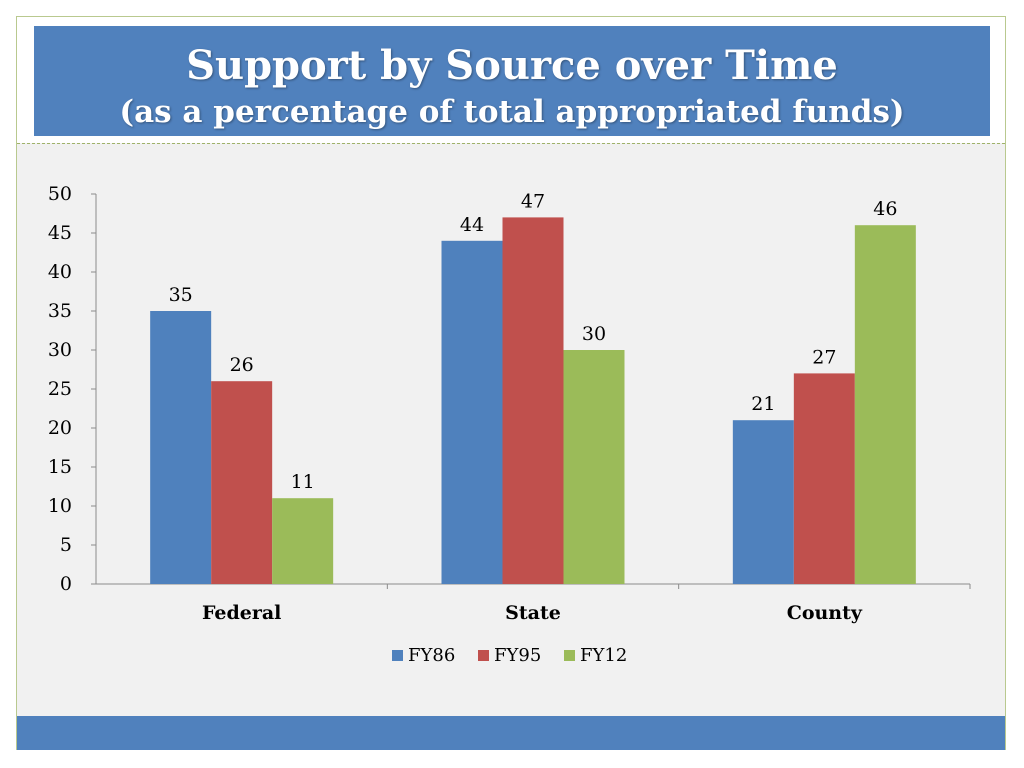 The image size is (1024, 768). Describe the element at coordinates (60, 428) in the screenshot. I see `y-tick-label: 20` at that location.